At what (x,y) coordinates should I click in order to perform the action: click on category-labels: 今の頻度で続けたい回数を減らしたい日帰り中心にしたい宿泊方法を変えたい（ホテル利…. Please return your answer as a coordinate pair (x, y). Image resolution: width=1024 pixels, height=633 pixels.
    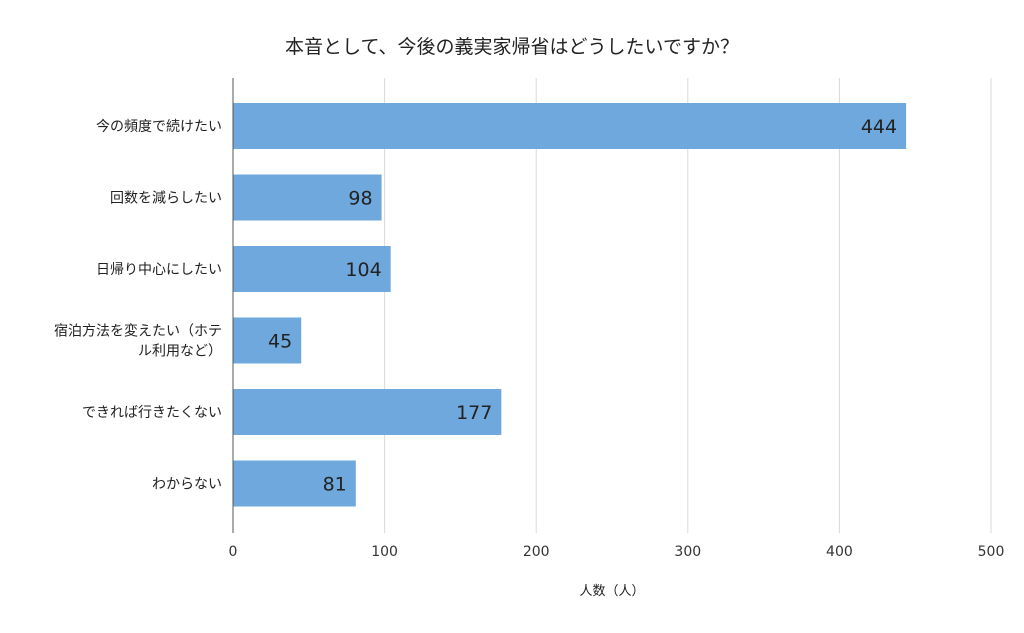
    Looking at the image, I should click on (138, 305).